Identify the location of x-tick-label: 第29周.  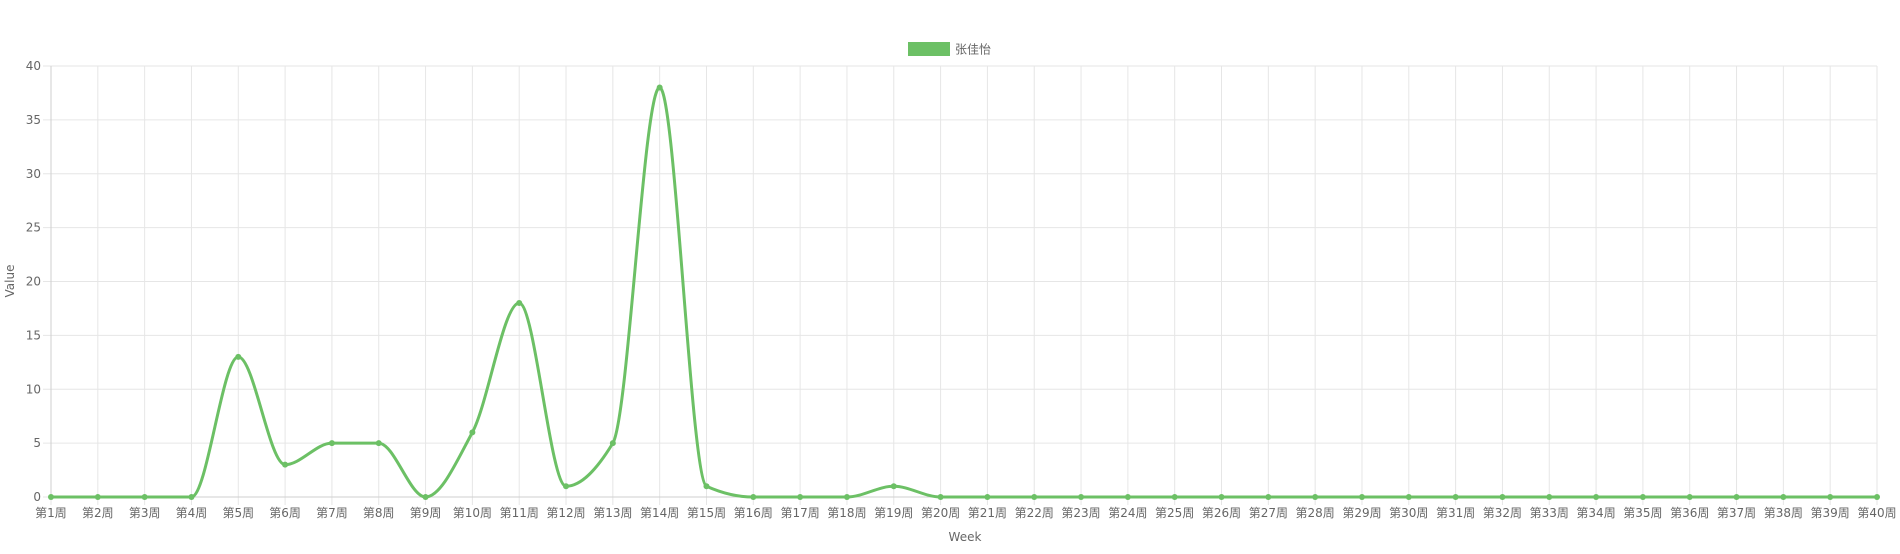
(1361, 513).